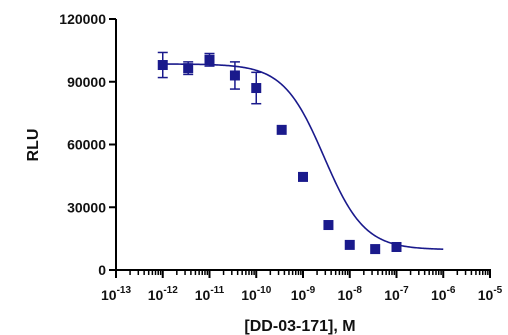 Image resolution: width=508 pixels, height=335 pixels. Describe the element at coordinates (86, 82) in the screenshot. I see `y-tick-label: 90000` at that location.